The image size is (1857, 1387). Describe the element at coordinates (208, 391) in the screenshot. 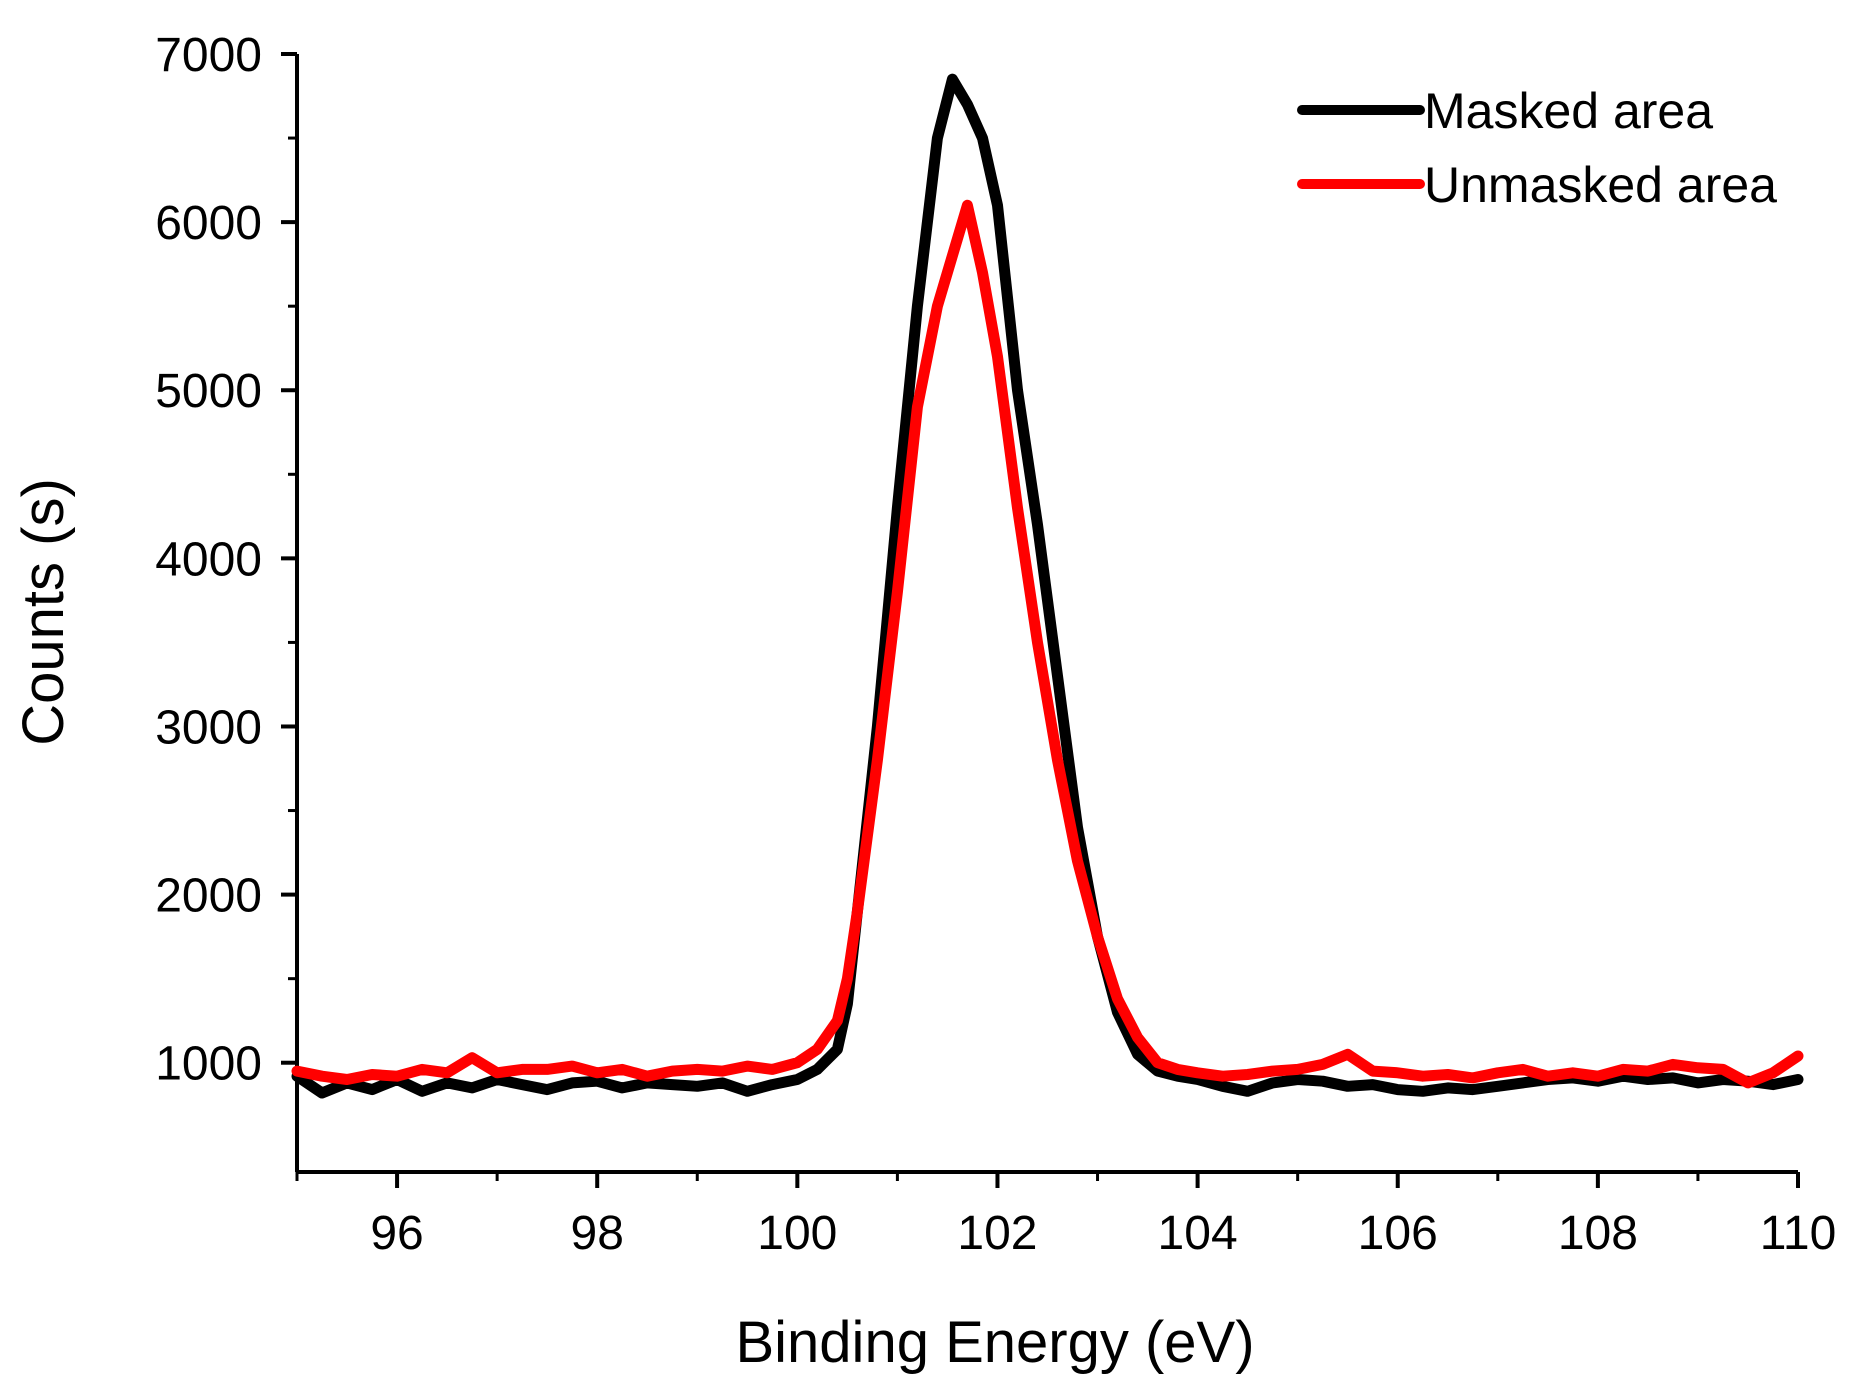

I see `y-tick-label: 5000` at that location.